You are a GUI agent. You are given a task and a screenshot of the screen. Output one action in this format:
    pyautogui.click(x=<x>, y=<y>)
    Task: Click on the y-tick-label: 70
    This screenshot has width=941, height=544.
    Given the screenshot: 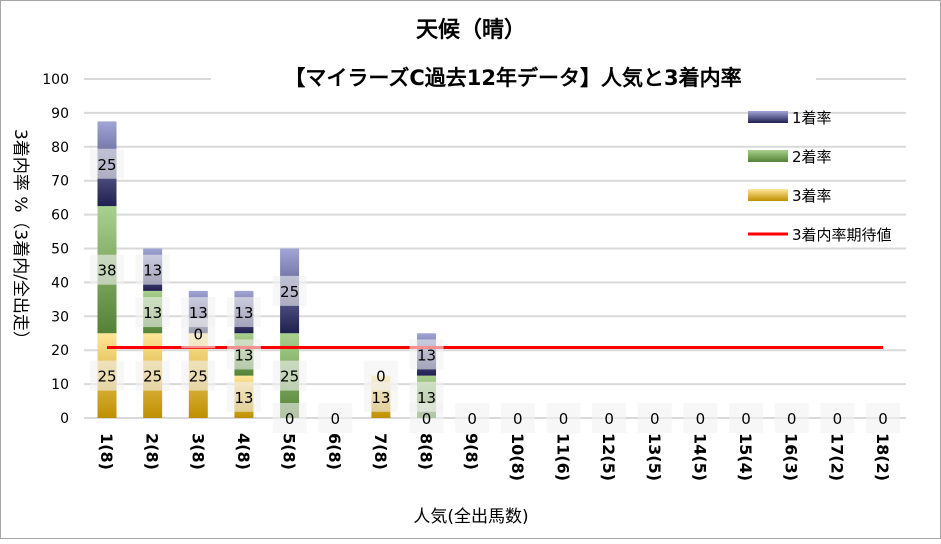 What is the action you would take?
    pyautogui.click(x=60, y=182)
    